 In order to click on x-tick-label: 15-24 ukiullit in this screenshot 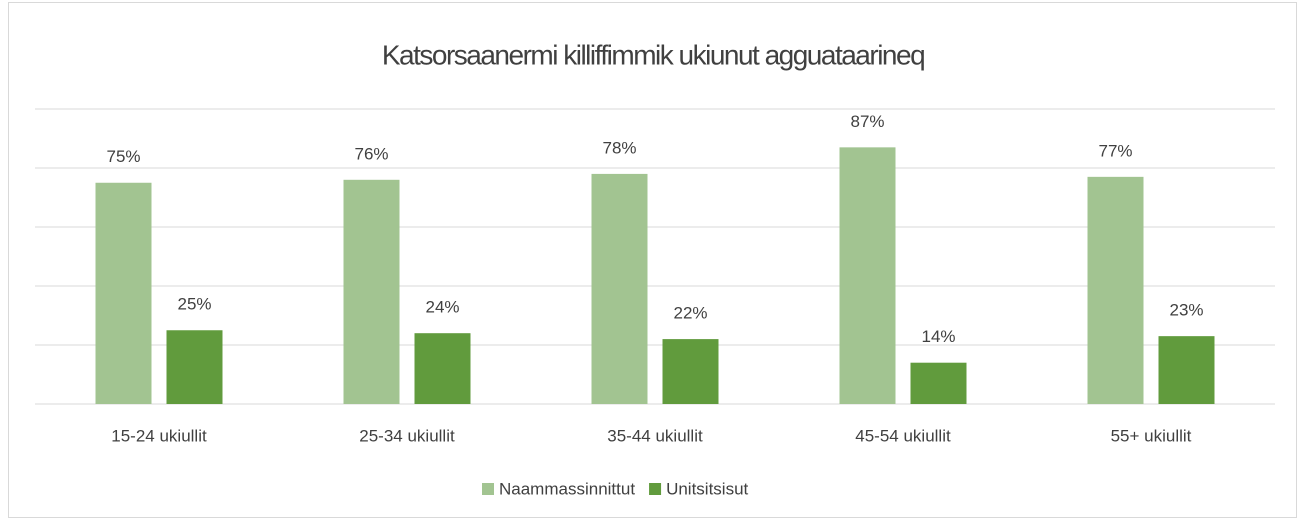, I will do `click(159, 435)`.